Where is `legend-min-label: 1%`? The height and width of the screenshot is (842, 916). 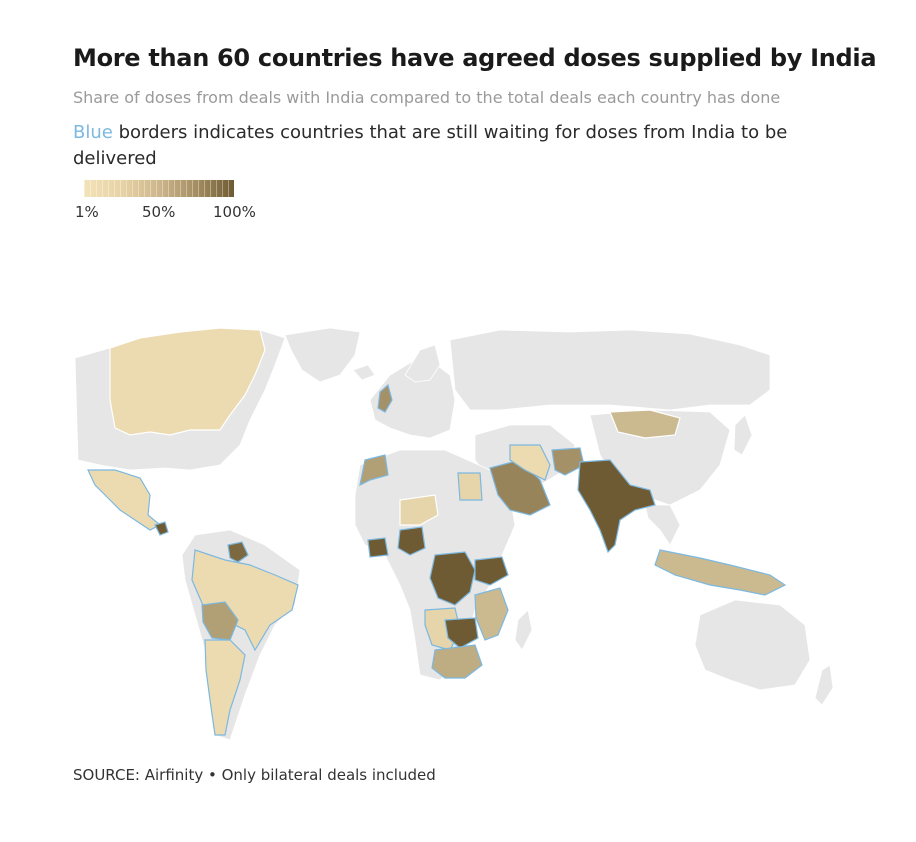
legend-min-label: 1% is located at coordinates (87, 212).